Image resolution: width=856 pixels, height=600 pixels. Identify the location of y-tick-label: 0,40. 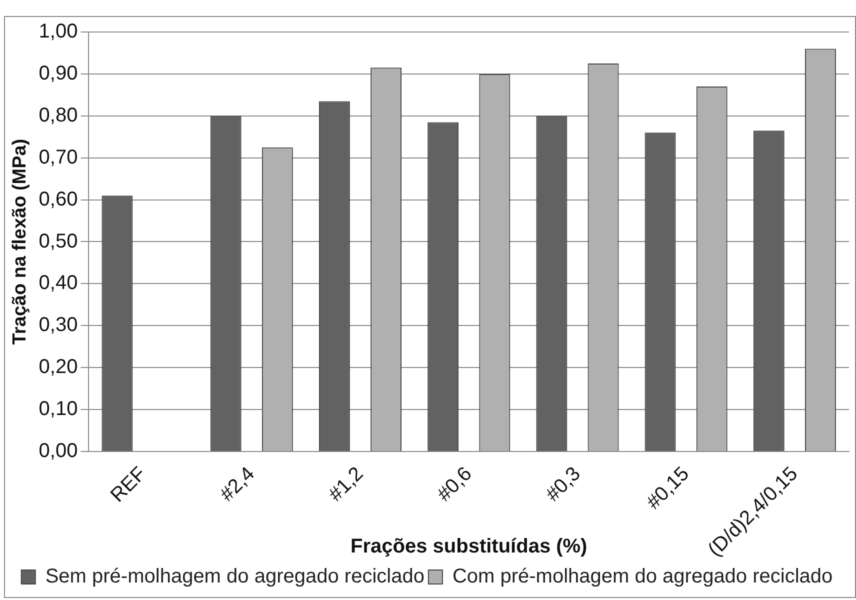
(58, 283).